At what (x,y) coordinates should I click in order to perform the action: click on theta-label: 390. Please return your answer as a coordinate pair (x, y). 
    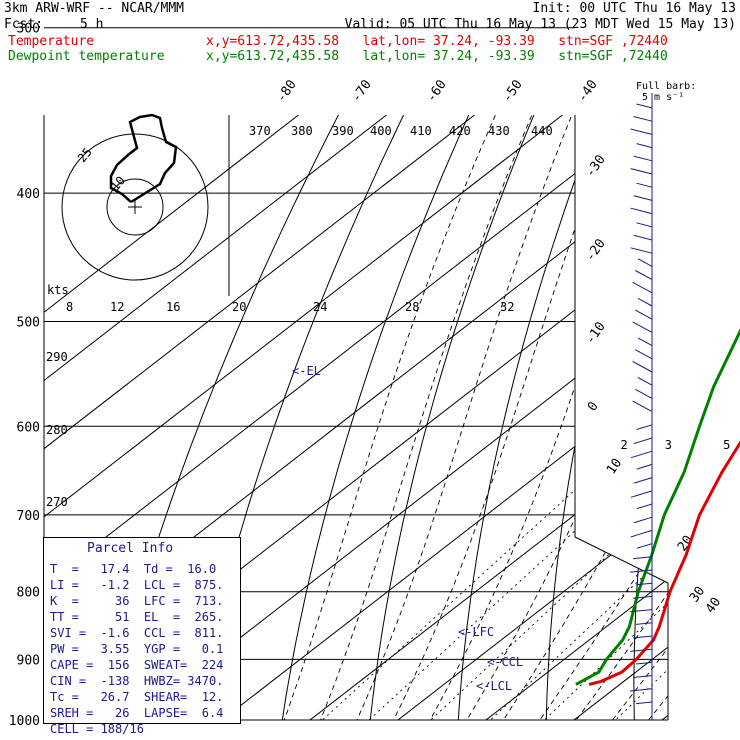
    Looking at the image, I should click on (343, 131).